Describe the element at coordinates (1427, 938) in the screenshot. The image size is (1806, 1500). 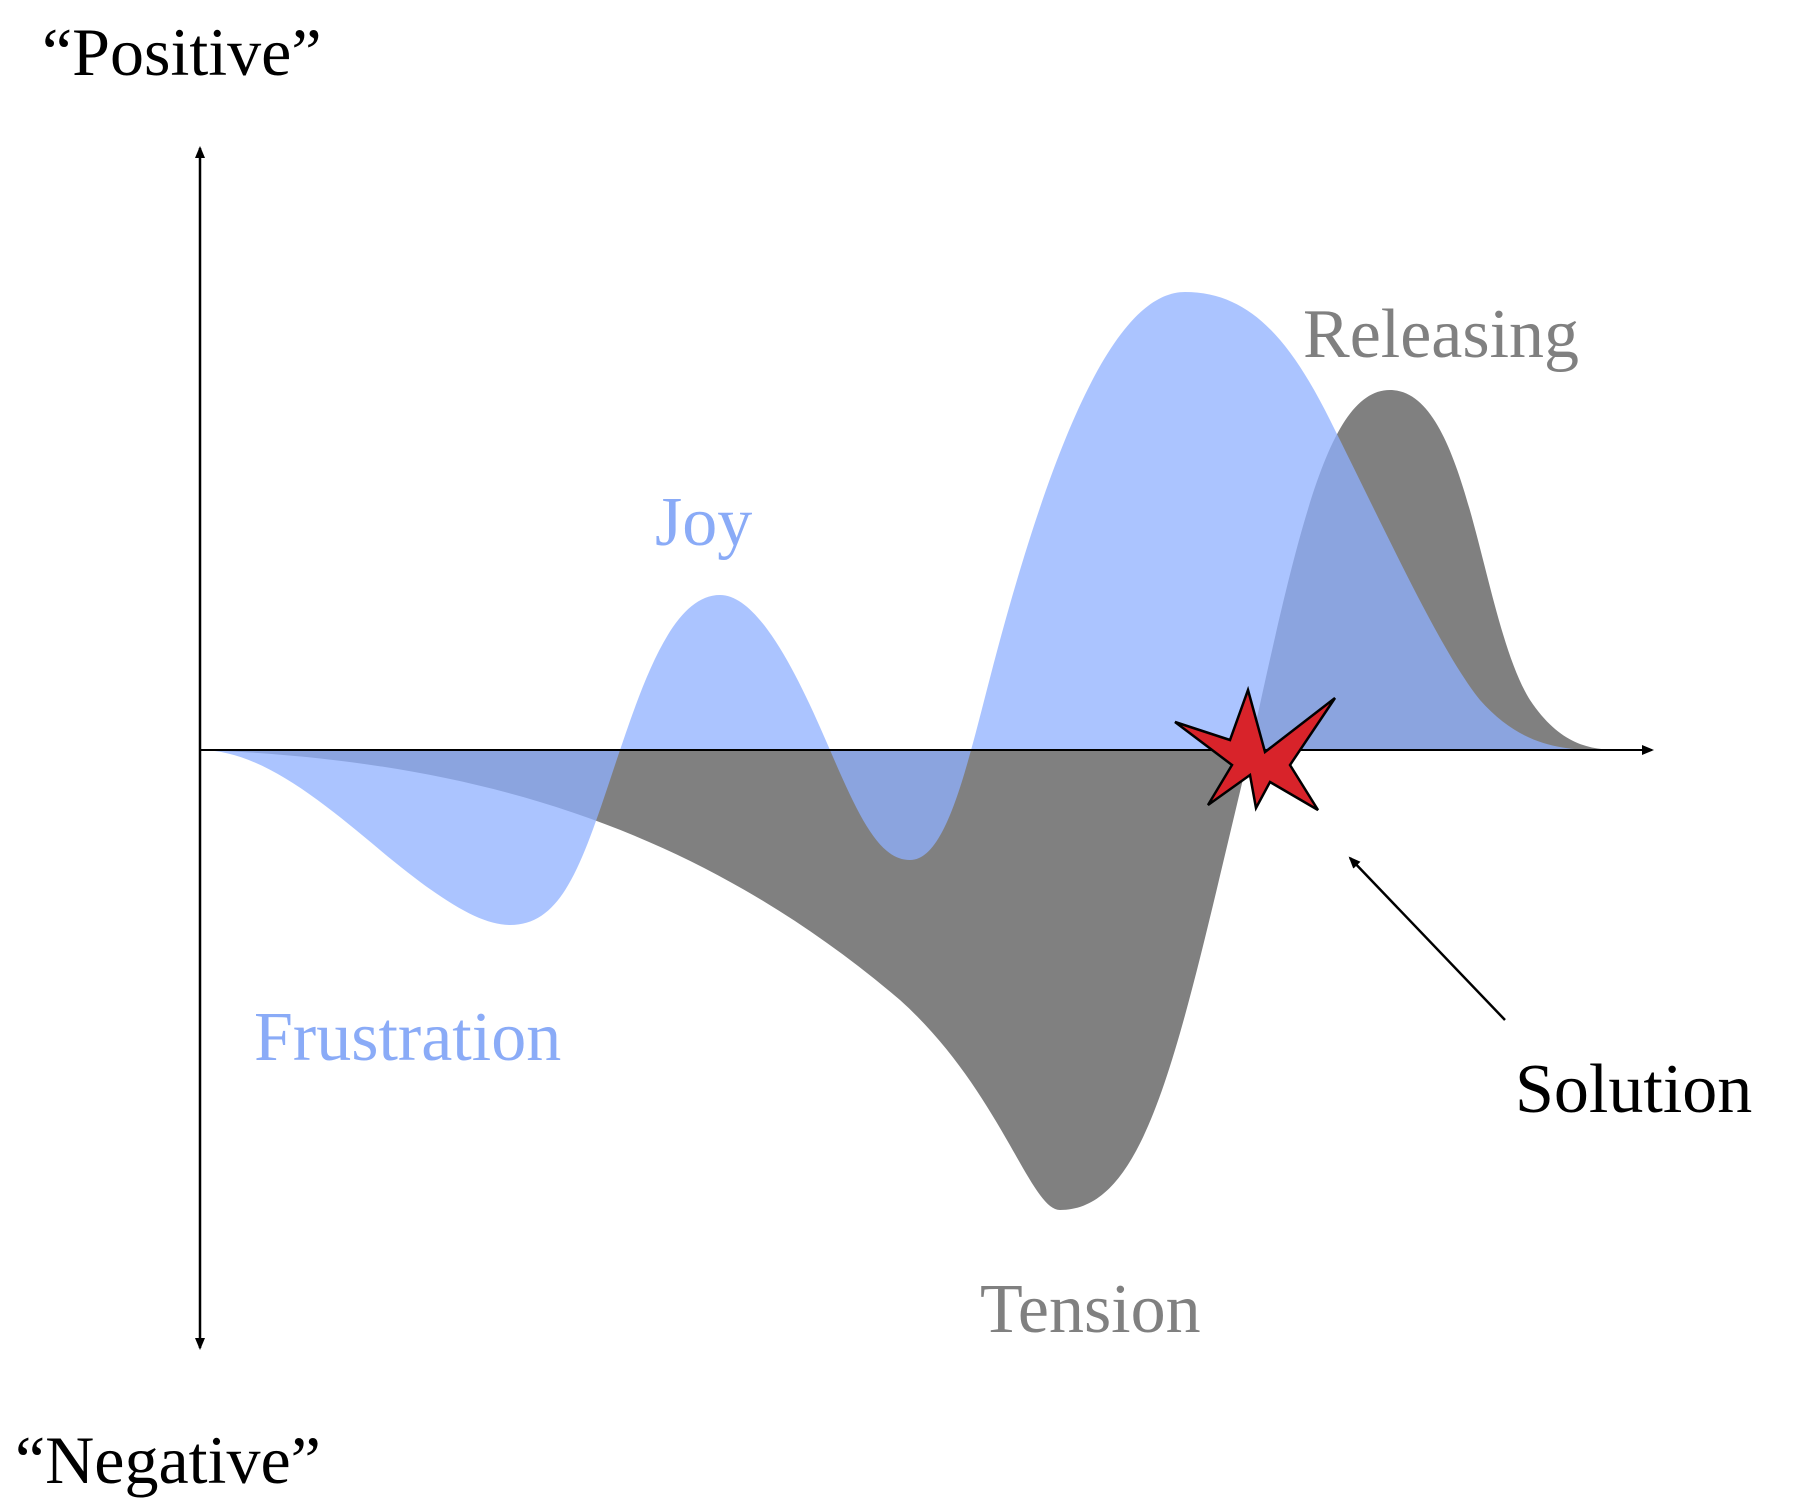
I see `solution-arrow` at that location.